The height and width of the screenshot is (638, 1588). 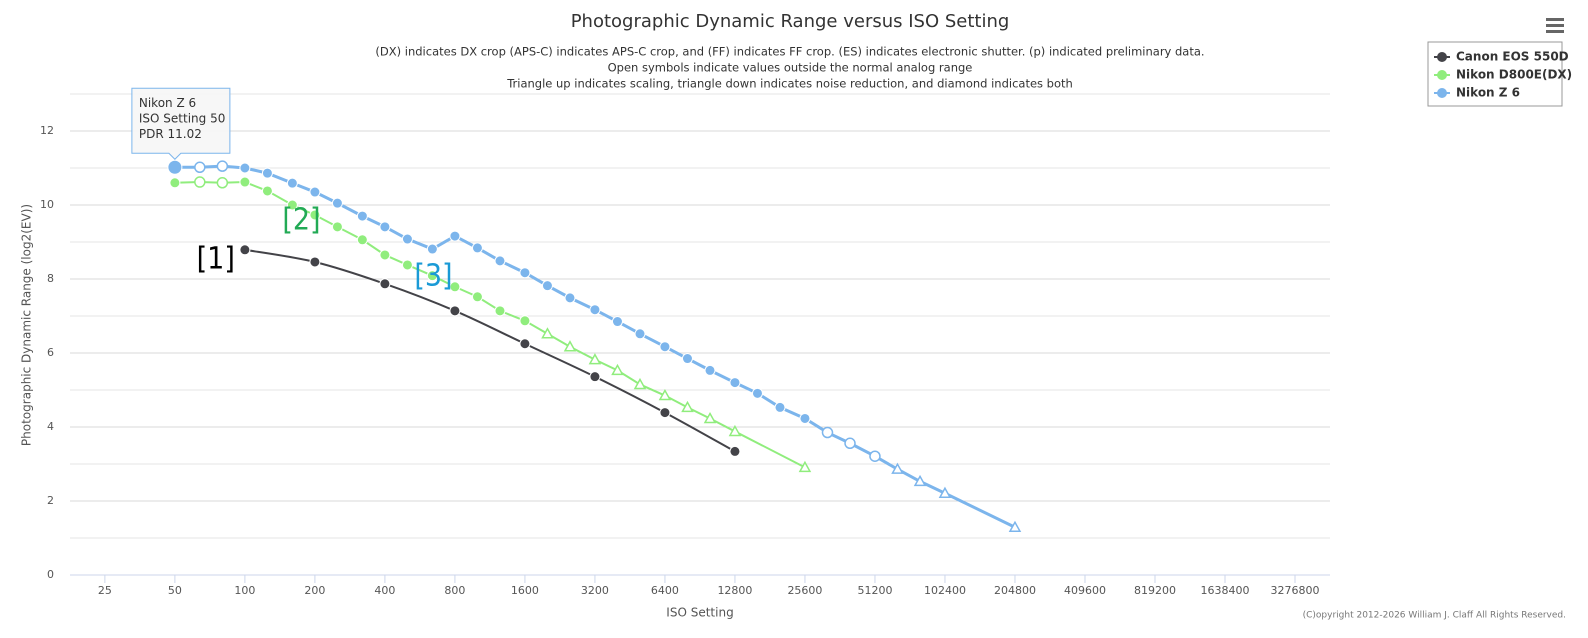 What do you see at coordinates (945, 590) in the screenshot?
I see `x-tick-label: 102400` at bounding box center [945, 590].